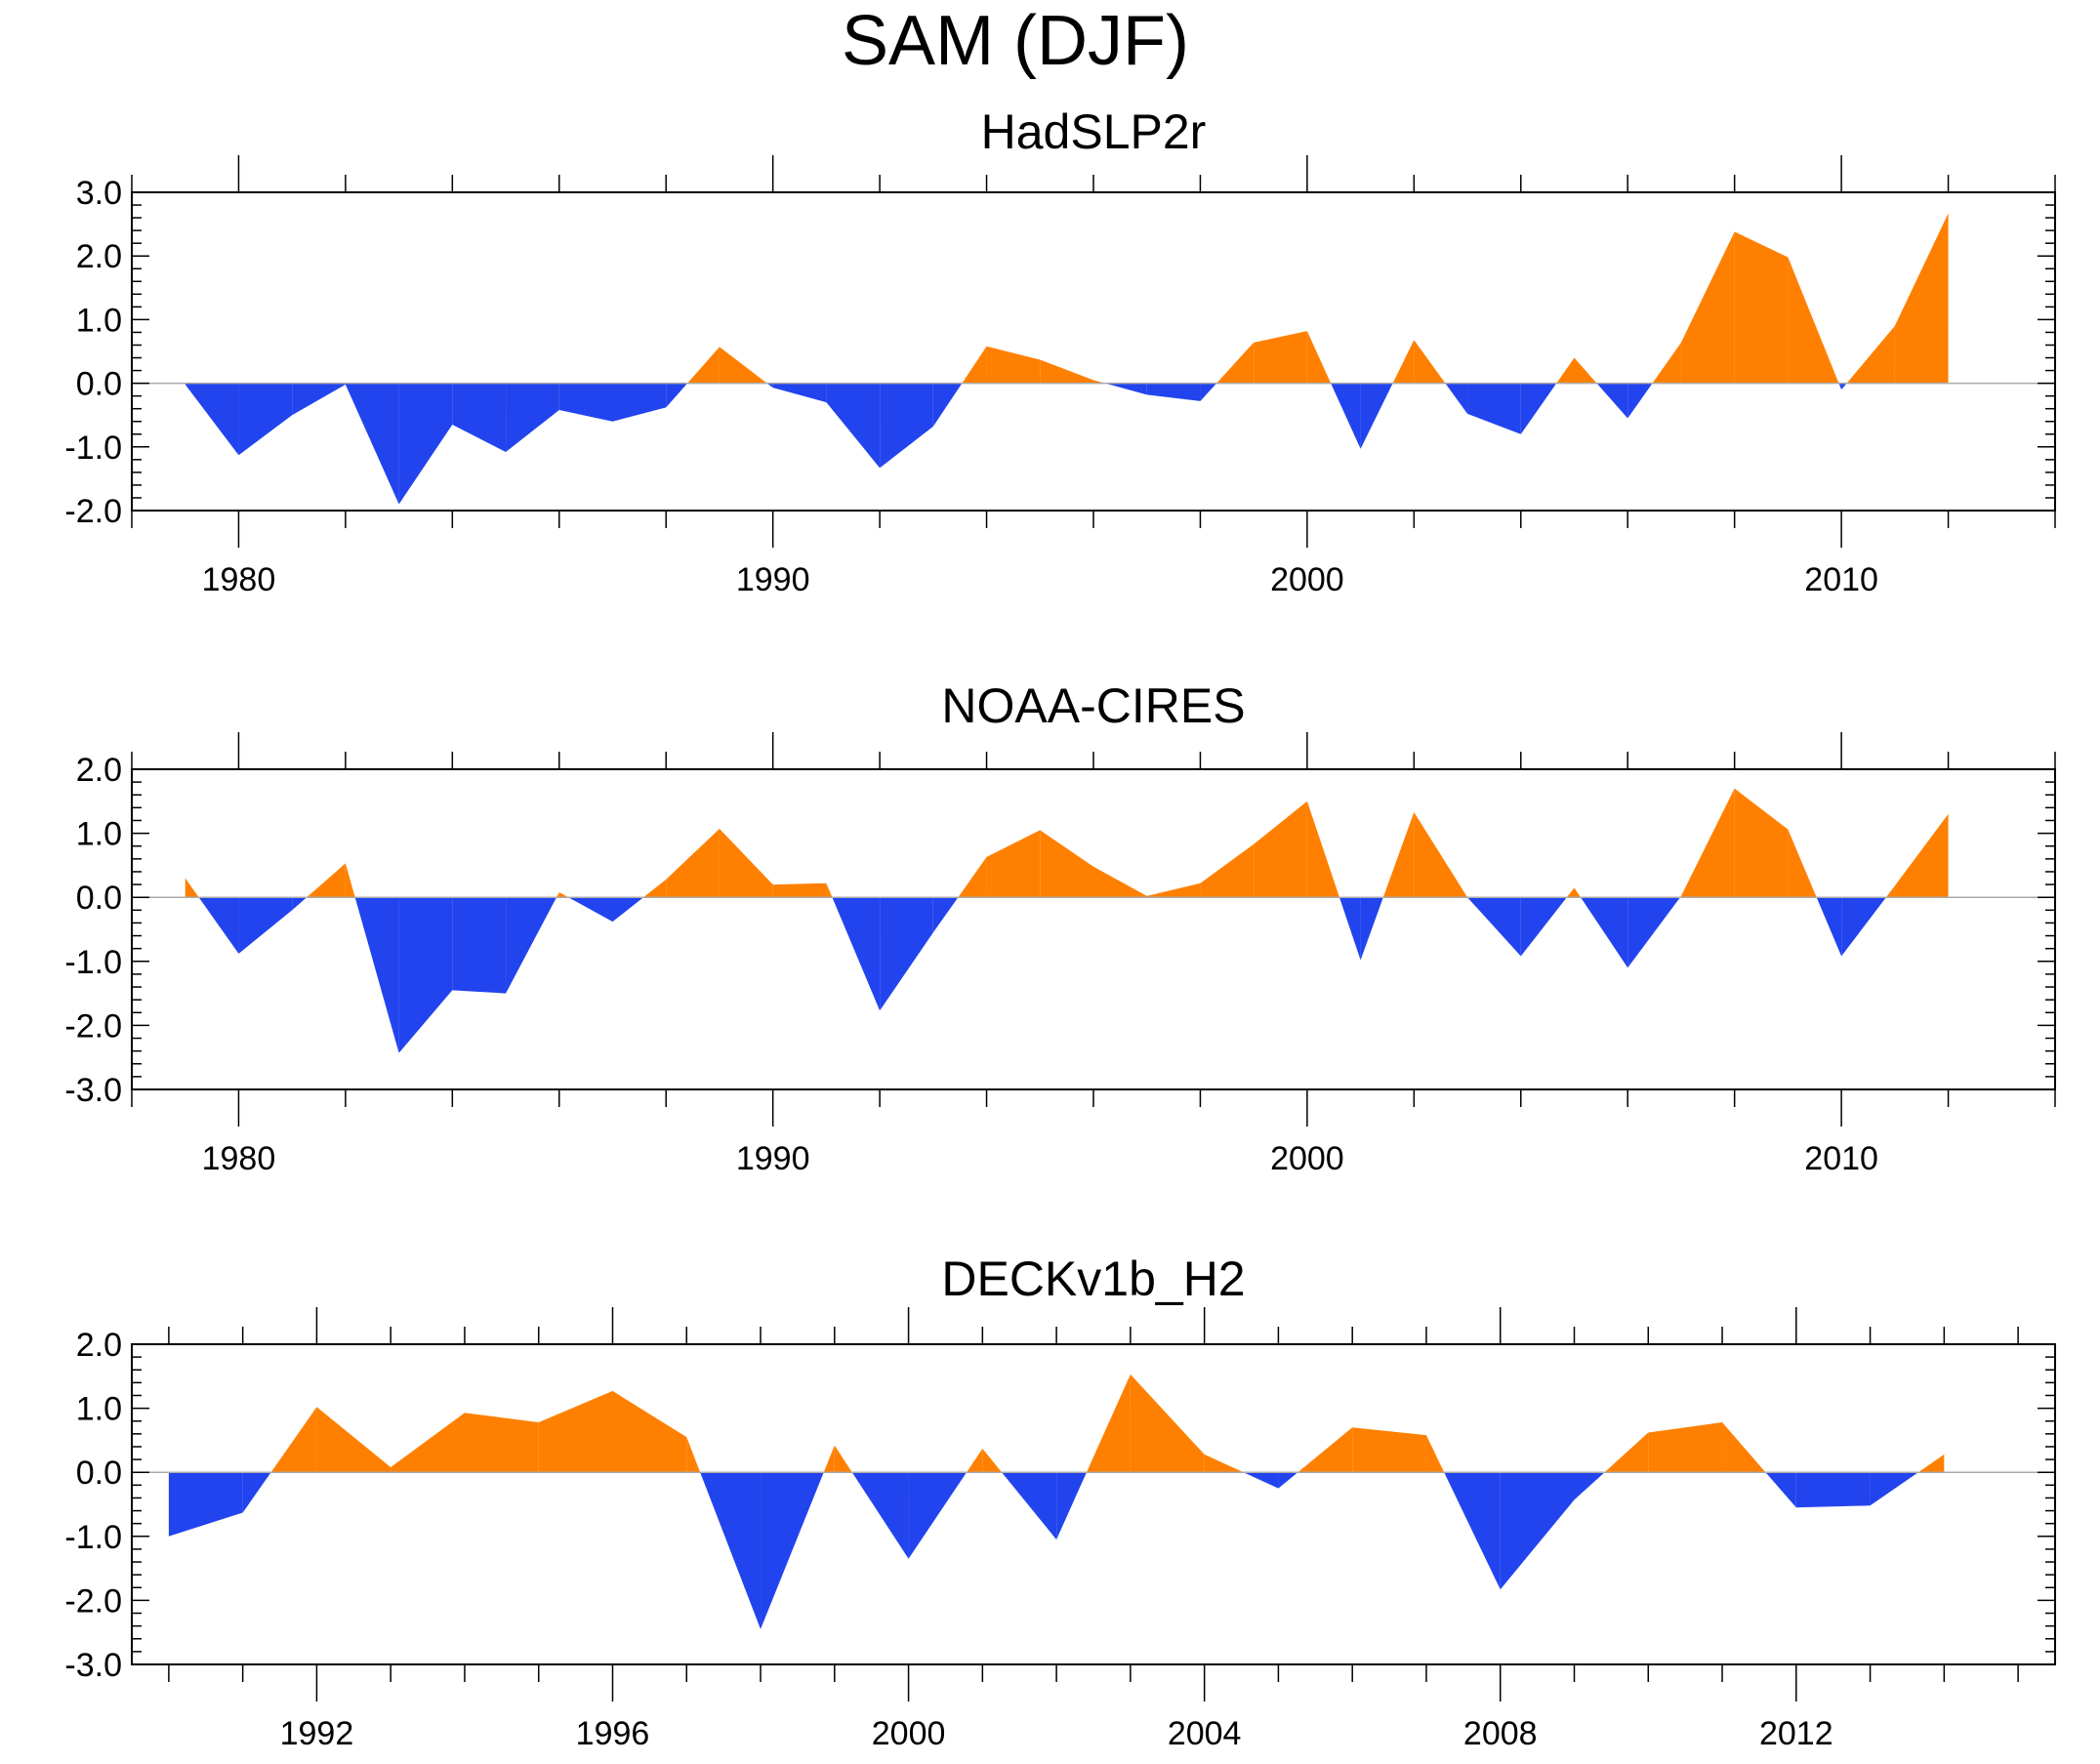  Describe the element at coordinates (1841, 579) in the screenshot. I see `x-tick-label: 2010` at that location.